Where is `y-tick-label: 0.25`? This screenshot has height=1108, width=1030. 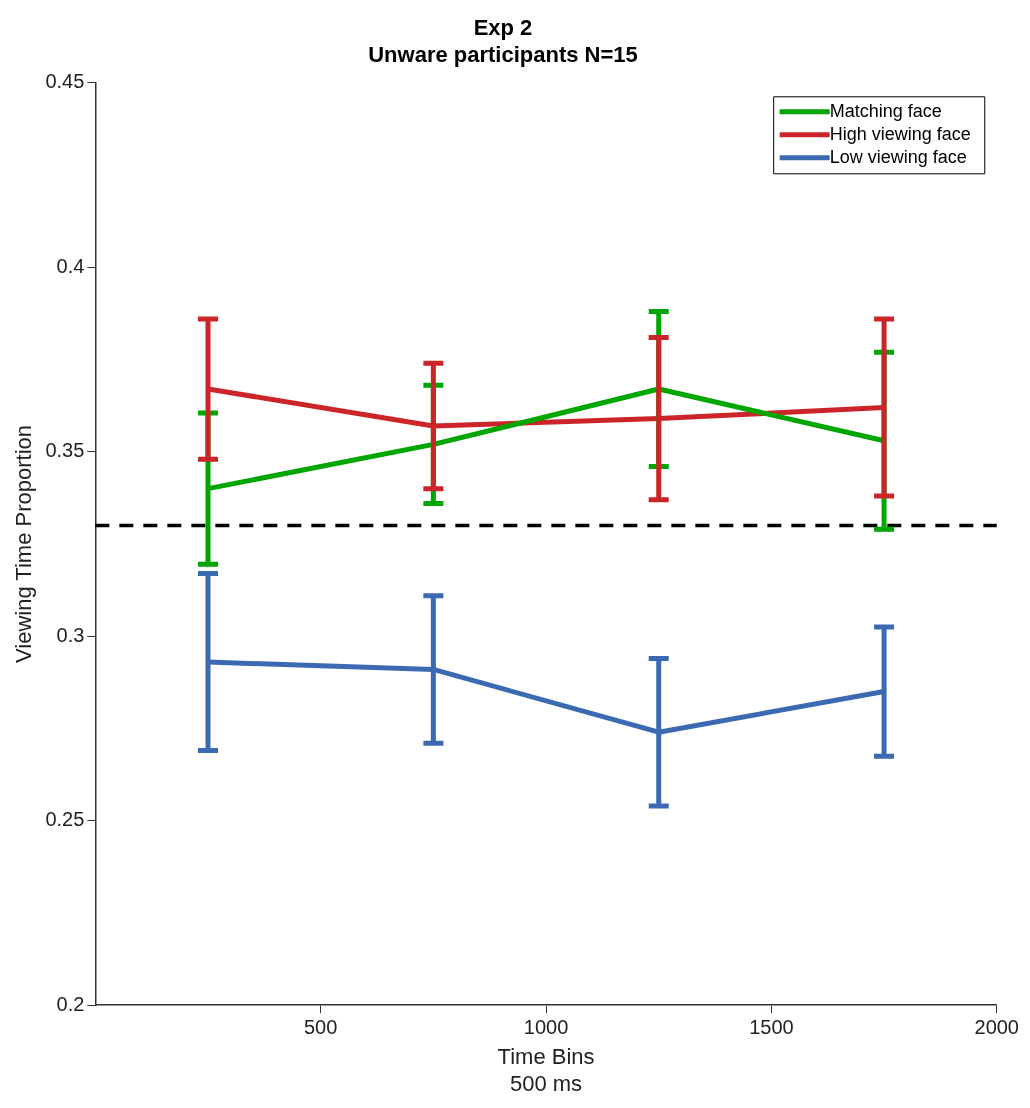
y-tick-label: 0.25 is located at coordinates (65, 819).